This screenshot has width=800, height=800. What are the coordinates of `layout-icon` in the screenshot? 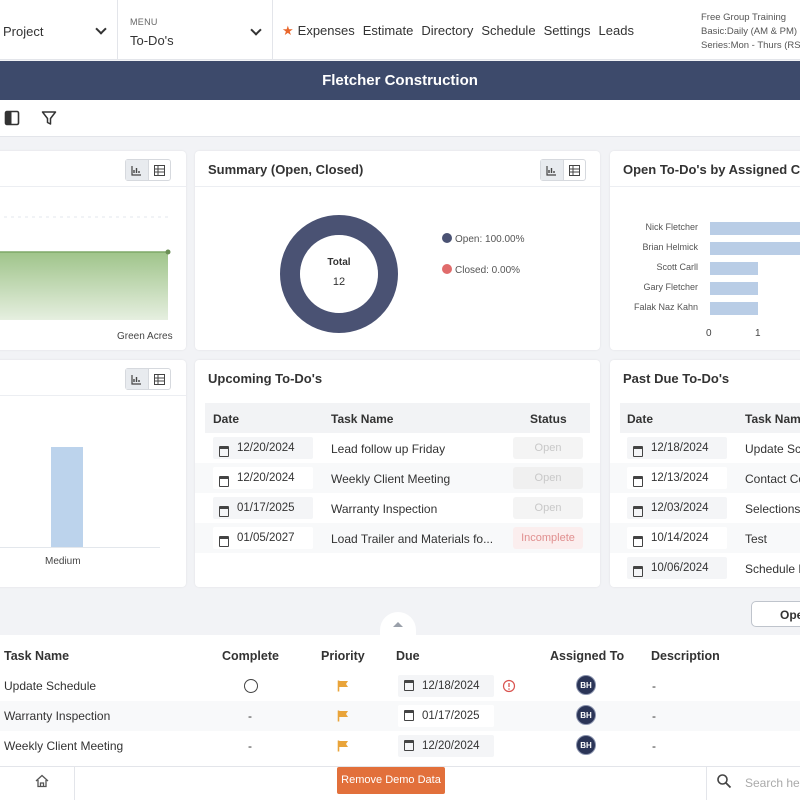 It's located at (12, 118).